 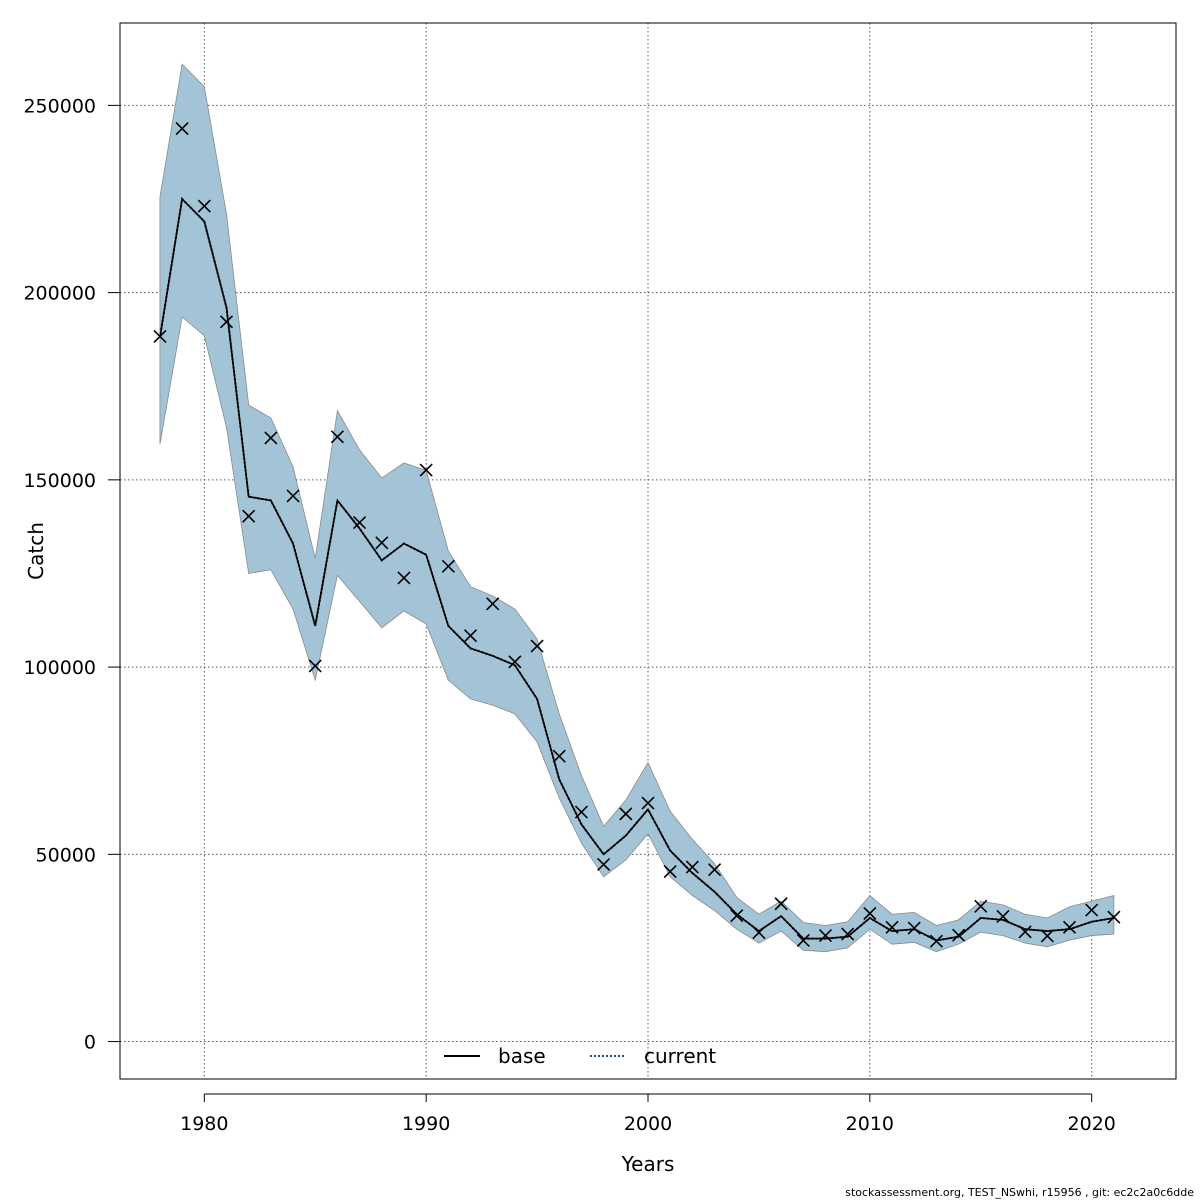 What do you see at coordinates (426, 1124) in the screenshot?
I see `x-tick-label: 1990` at bounding box center [426, 1124].